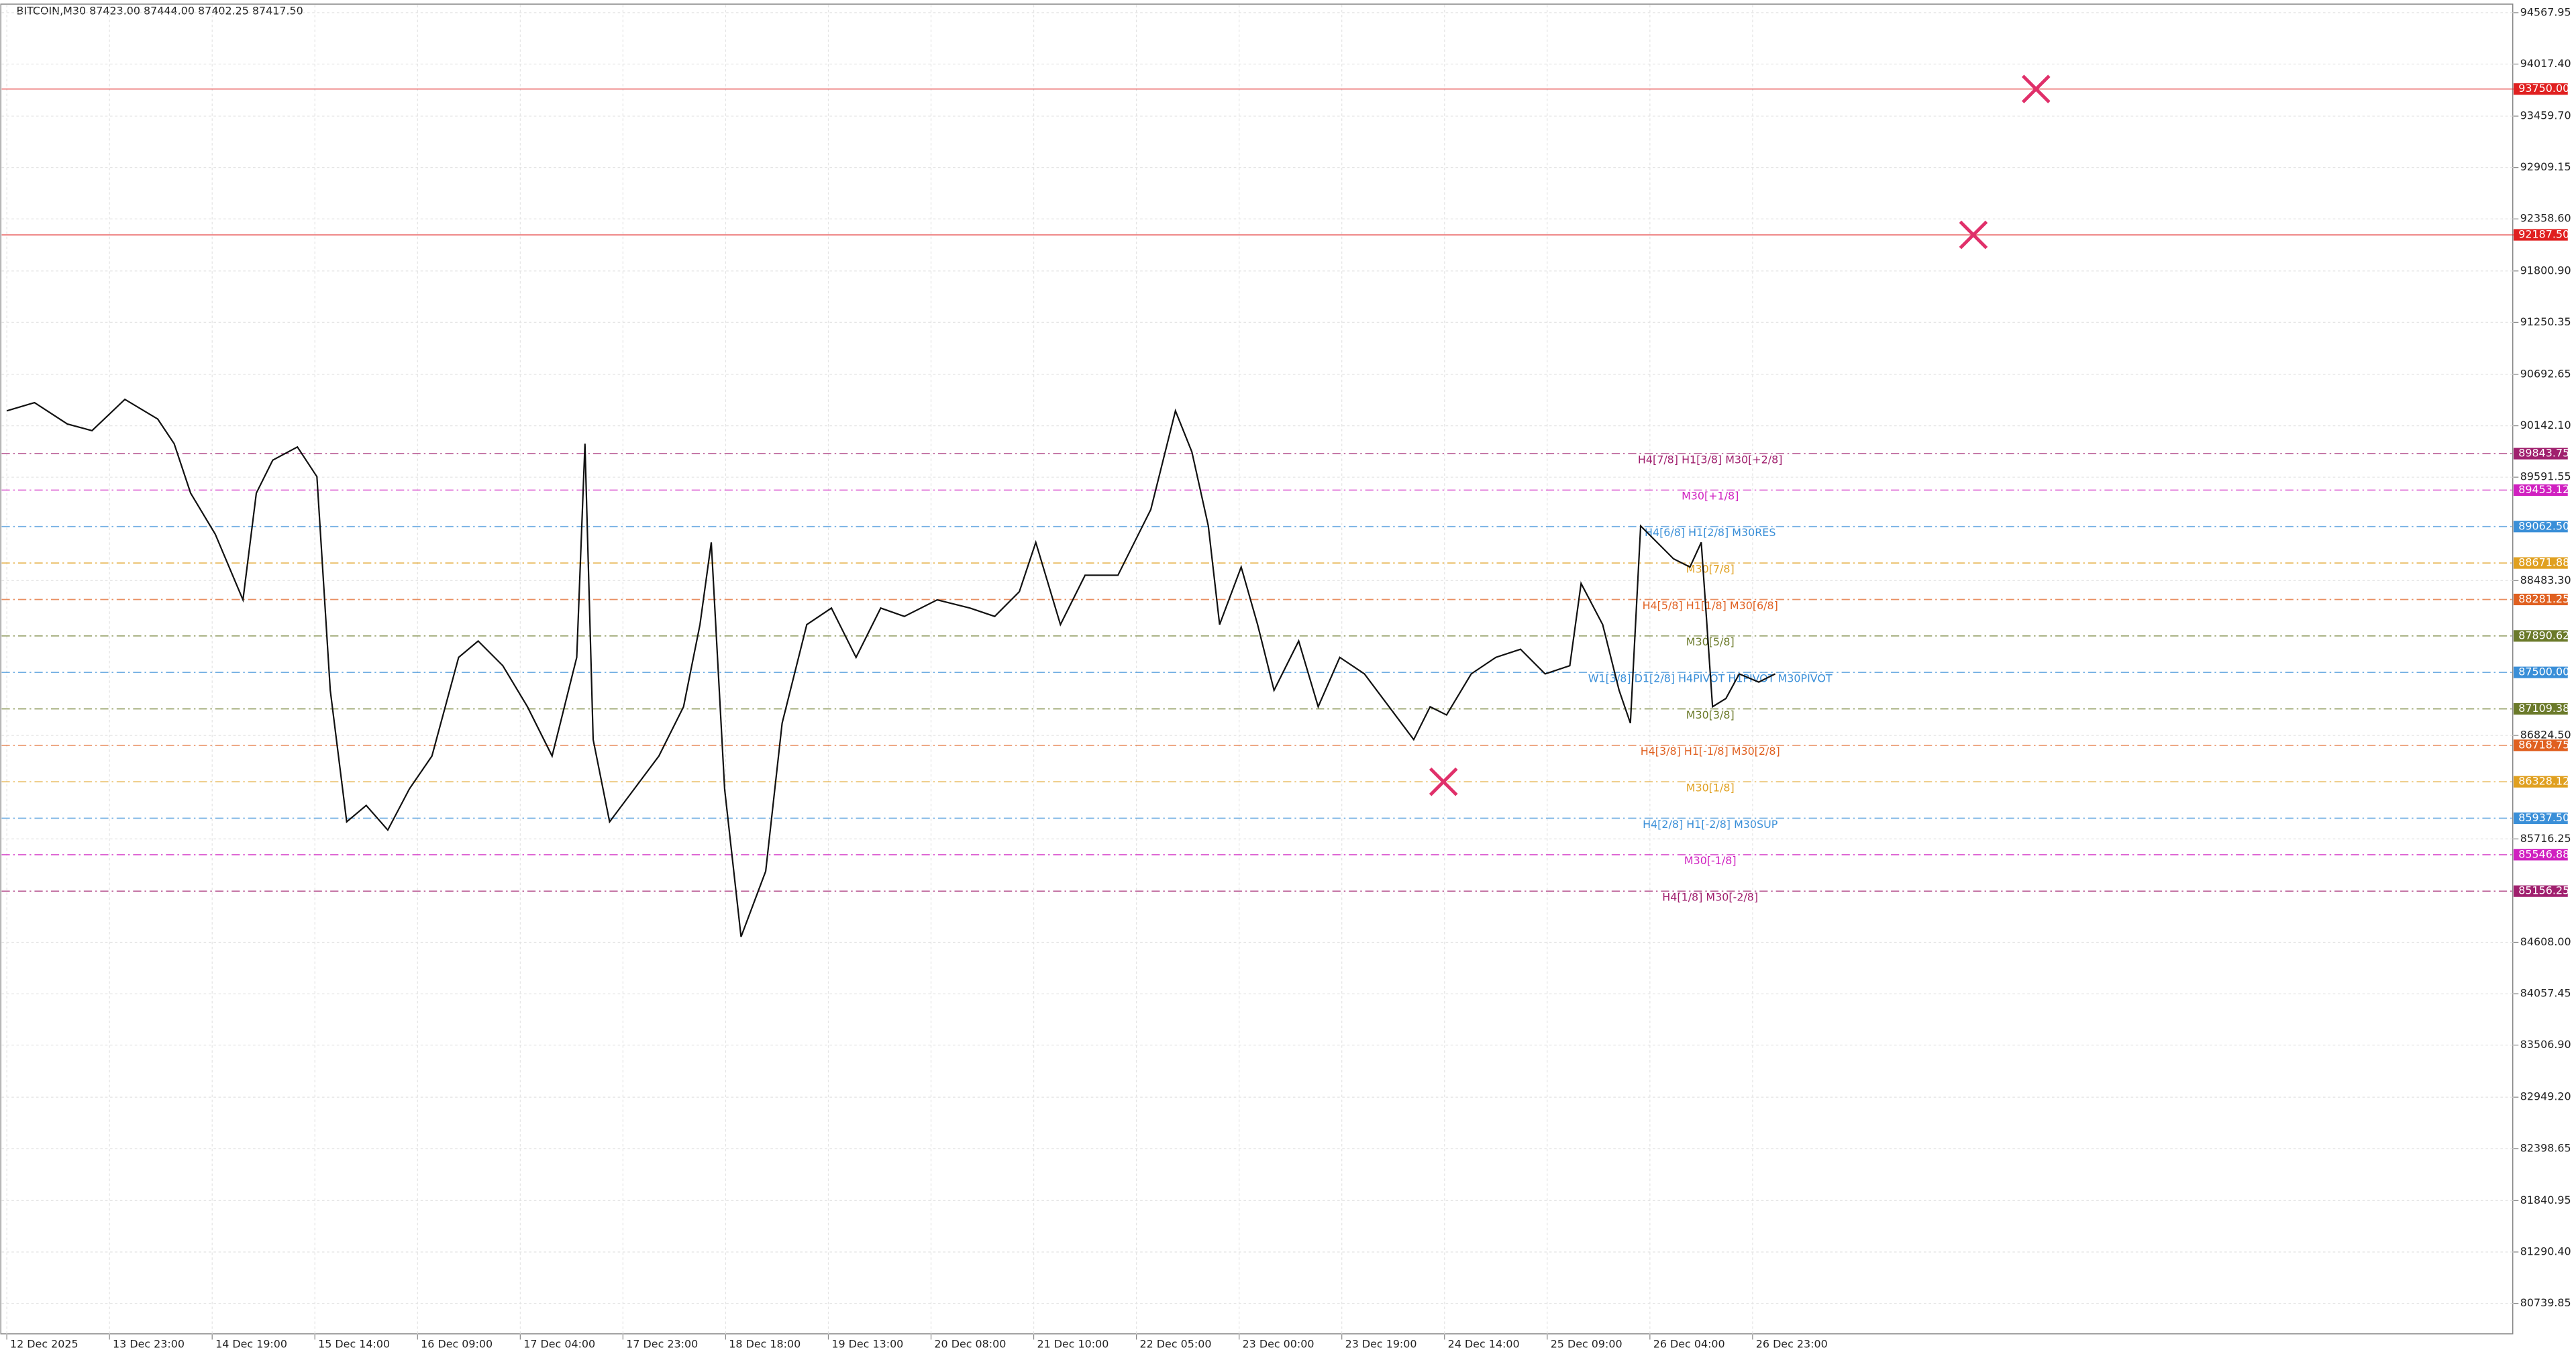  Describe the element at coordinates (2545, 1200) in the screenshot. I see `y-tick-label: 81840.95` at that location.